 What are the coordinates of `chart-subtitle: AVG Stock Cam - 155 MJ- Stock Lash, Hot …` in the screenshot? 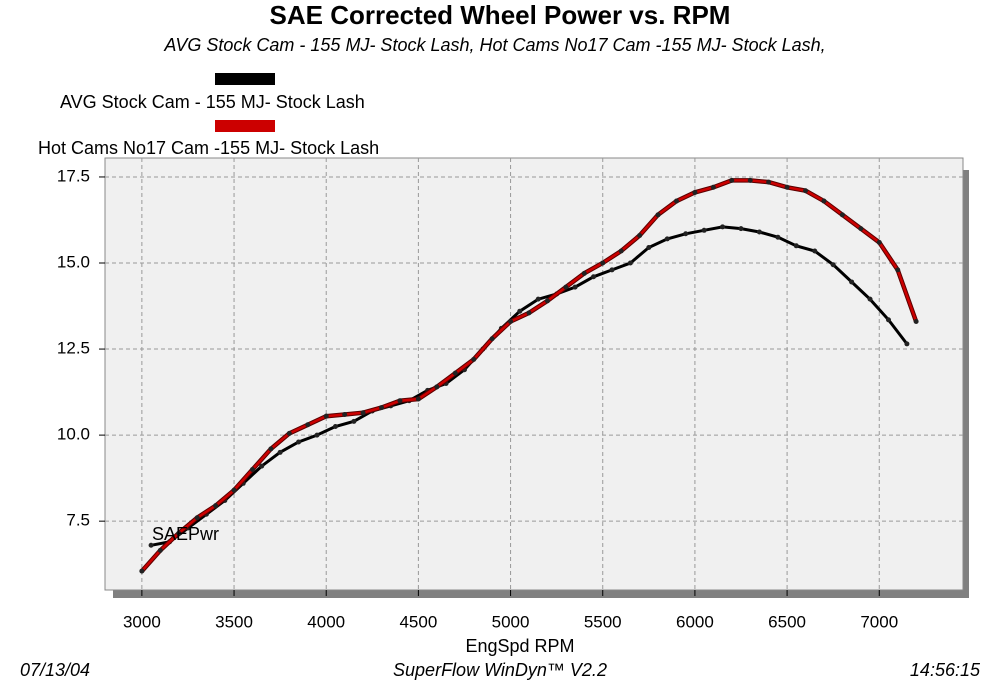 It's located at (494, 45).